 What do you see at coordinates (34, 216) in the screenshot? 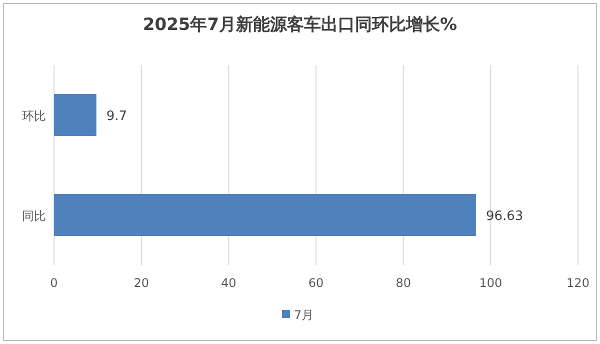
I see `ytick: 同比` at bounding box center [34, 216].